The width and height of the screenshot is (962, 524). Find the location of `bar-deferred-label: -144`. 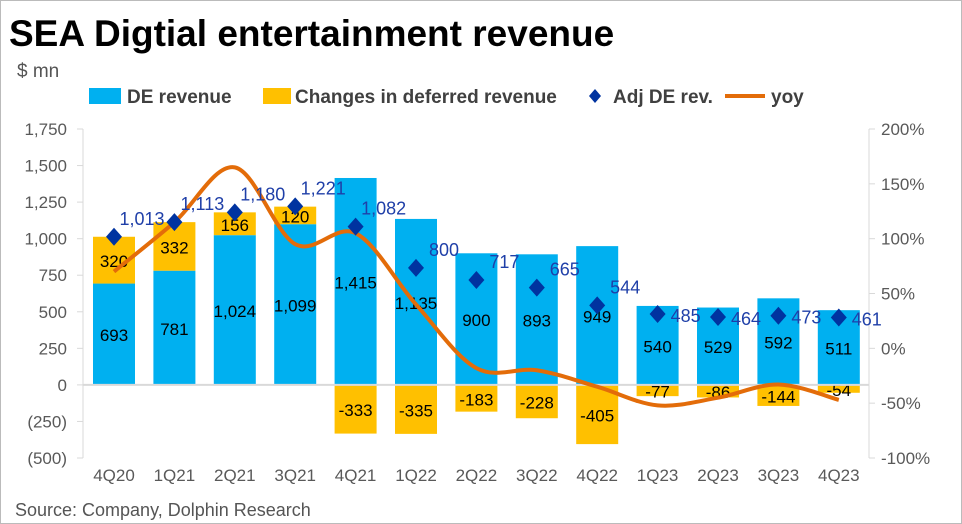

bar-deferred-label: -144 is located at coordinates (778, 396).